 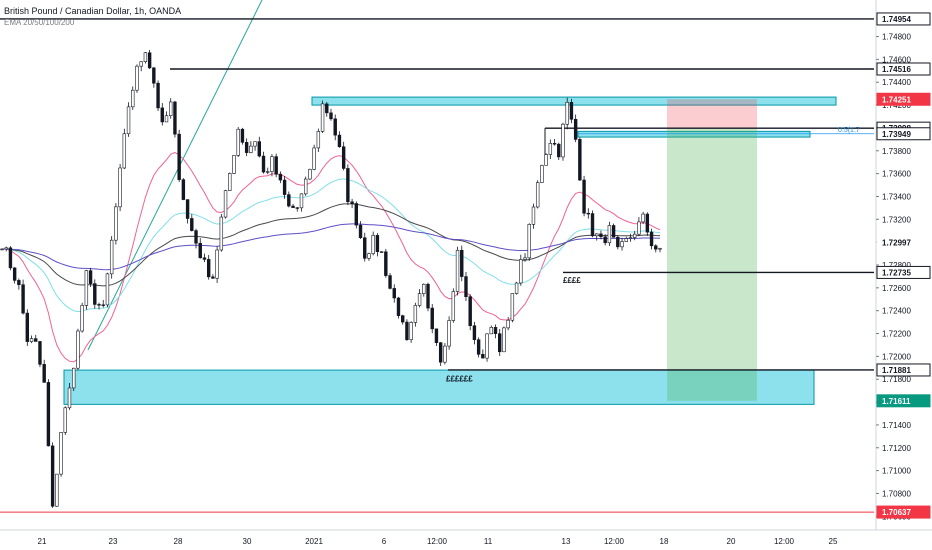 What do you see at coordinates (439, 387) in the screenshot?
I see `demand-zone` at bounding box center [439, 387].